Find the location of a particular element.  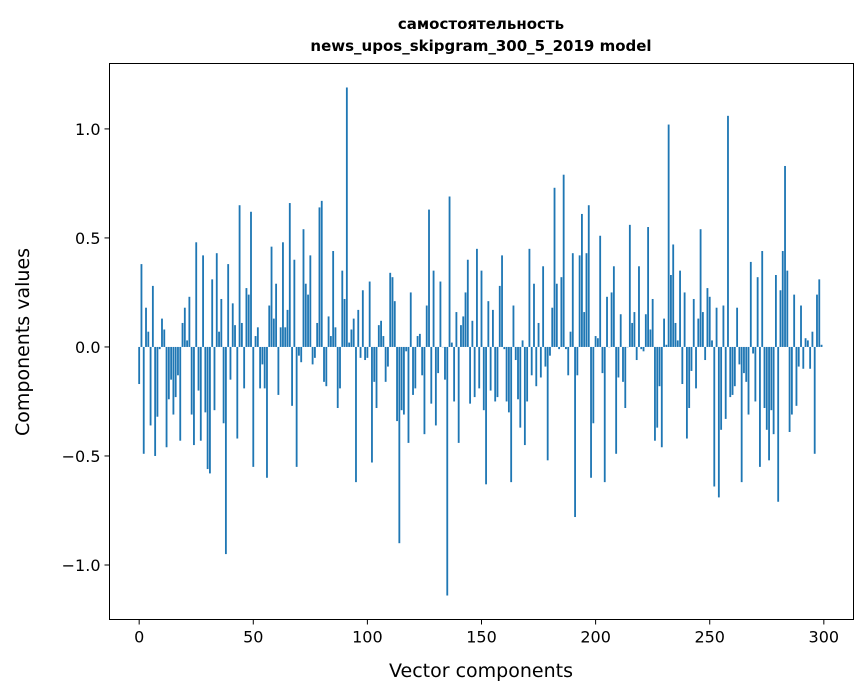

x-tick-label: 250 is located at coordinates (709, 637).